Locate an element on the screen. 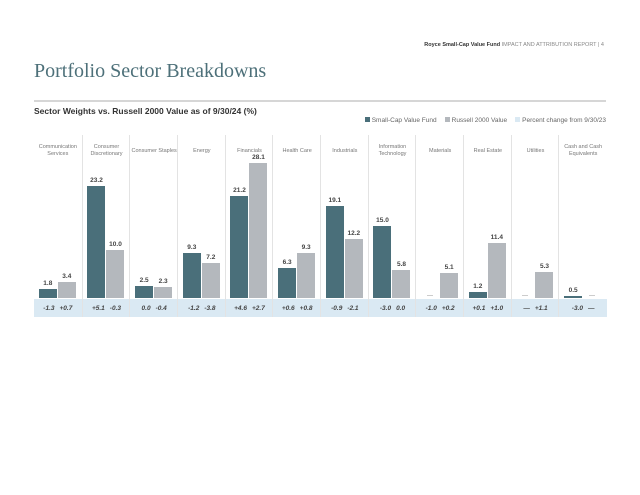 This screenshot has width=640, height=495. sector-column: Consumer Staples 2.5 2.3 0.0 -0.4 is located at coordinates (153, 226).